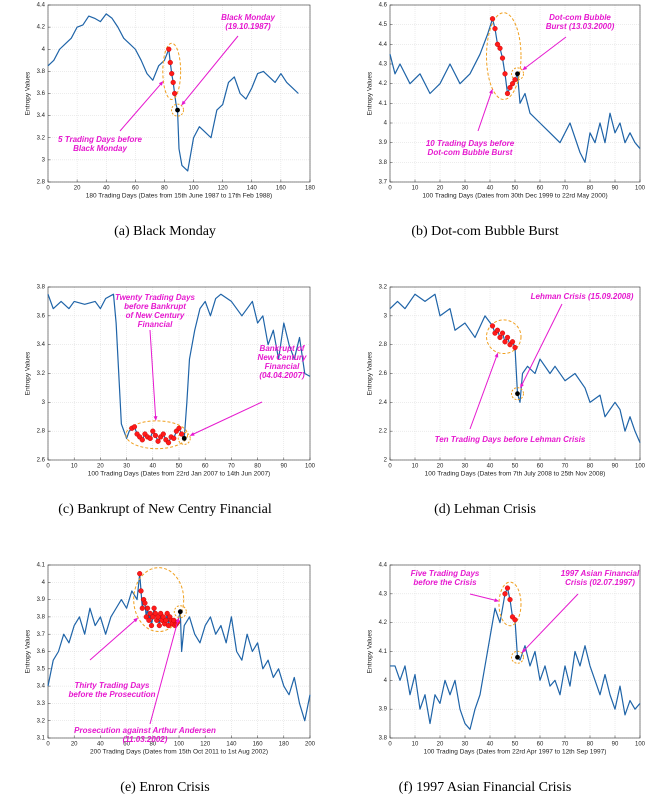 The width and height of the screenshot is (647, 806). What do you see at coordinates (370, 651) in the screenshot?
I see `y-axis-label: Entropy Values` at bounding box center [370, 651].